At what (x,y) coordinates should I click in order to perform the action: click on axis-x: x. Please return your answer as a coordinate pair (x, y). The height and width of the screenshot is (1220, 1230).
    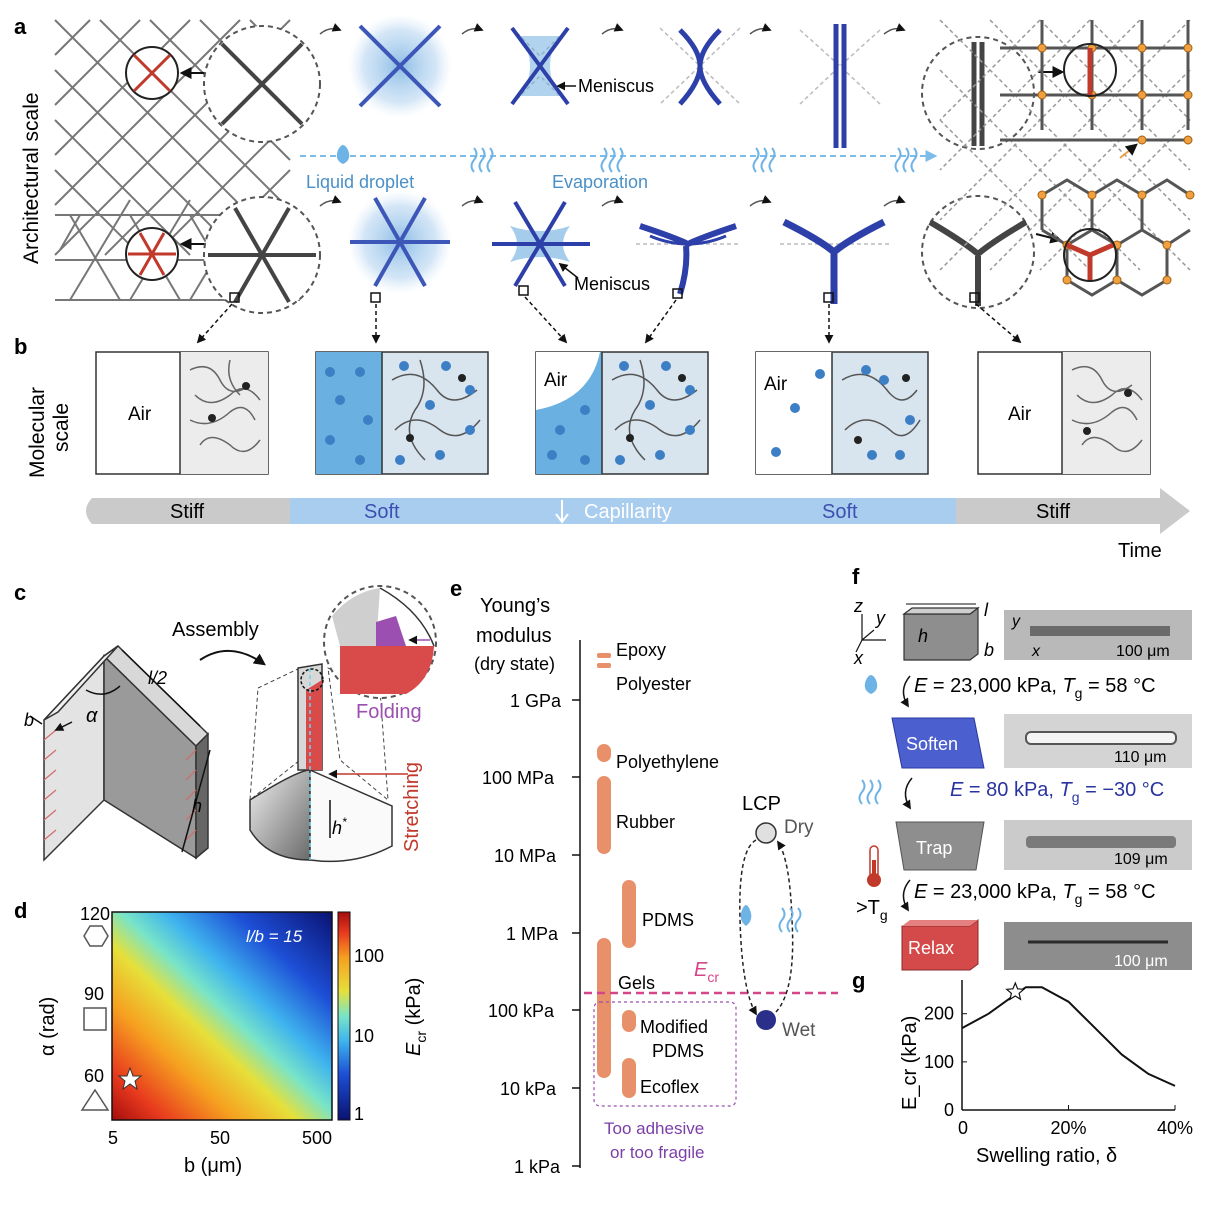
    Looking at the image, I should click on (858, 658).